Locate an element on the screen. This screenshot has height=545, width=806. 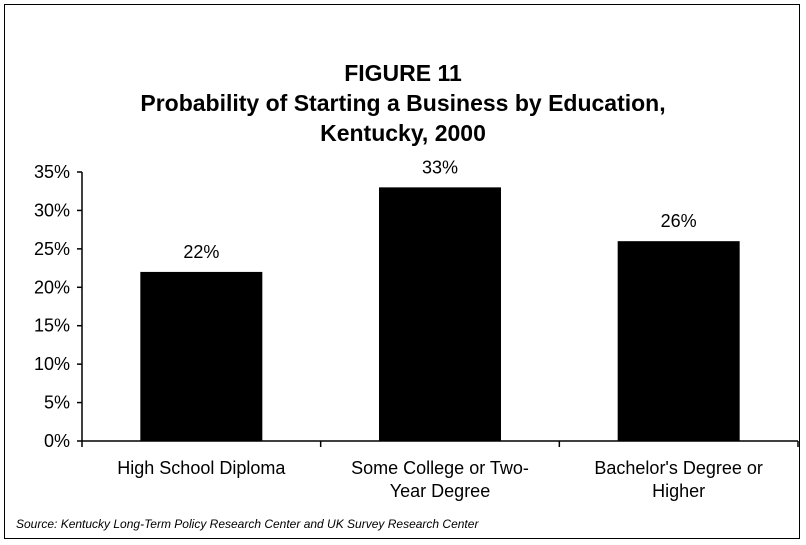
figure-label: FIGURE 11 is located at coordinates (403, 73).